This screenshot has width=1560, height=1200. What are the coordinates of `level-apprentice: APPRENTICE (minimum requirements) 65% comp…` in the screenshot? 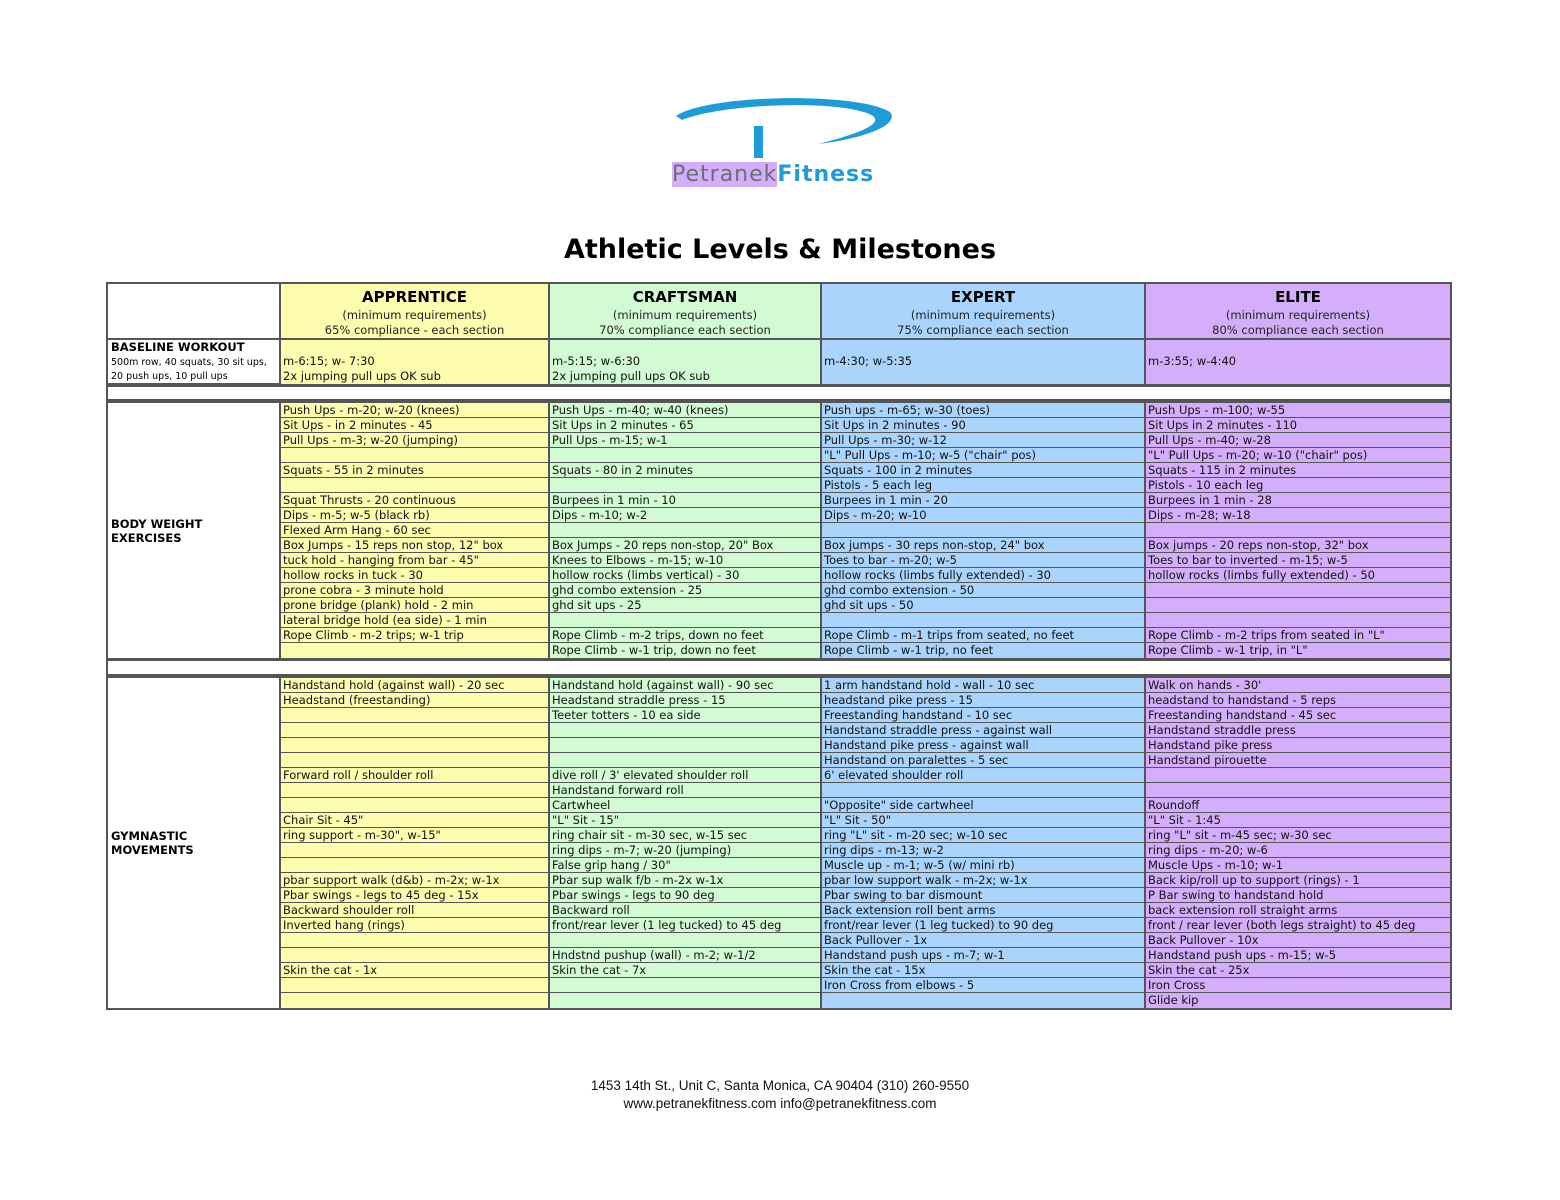 It's located at (413, 311).